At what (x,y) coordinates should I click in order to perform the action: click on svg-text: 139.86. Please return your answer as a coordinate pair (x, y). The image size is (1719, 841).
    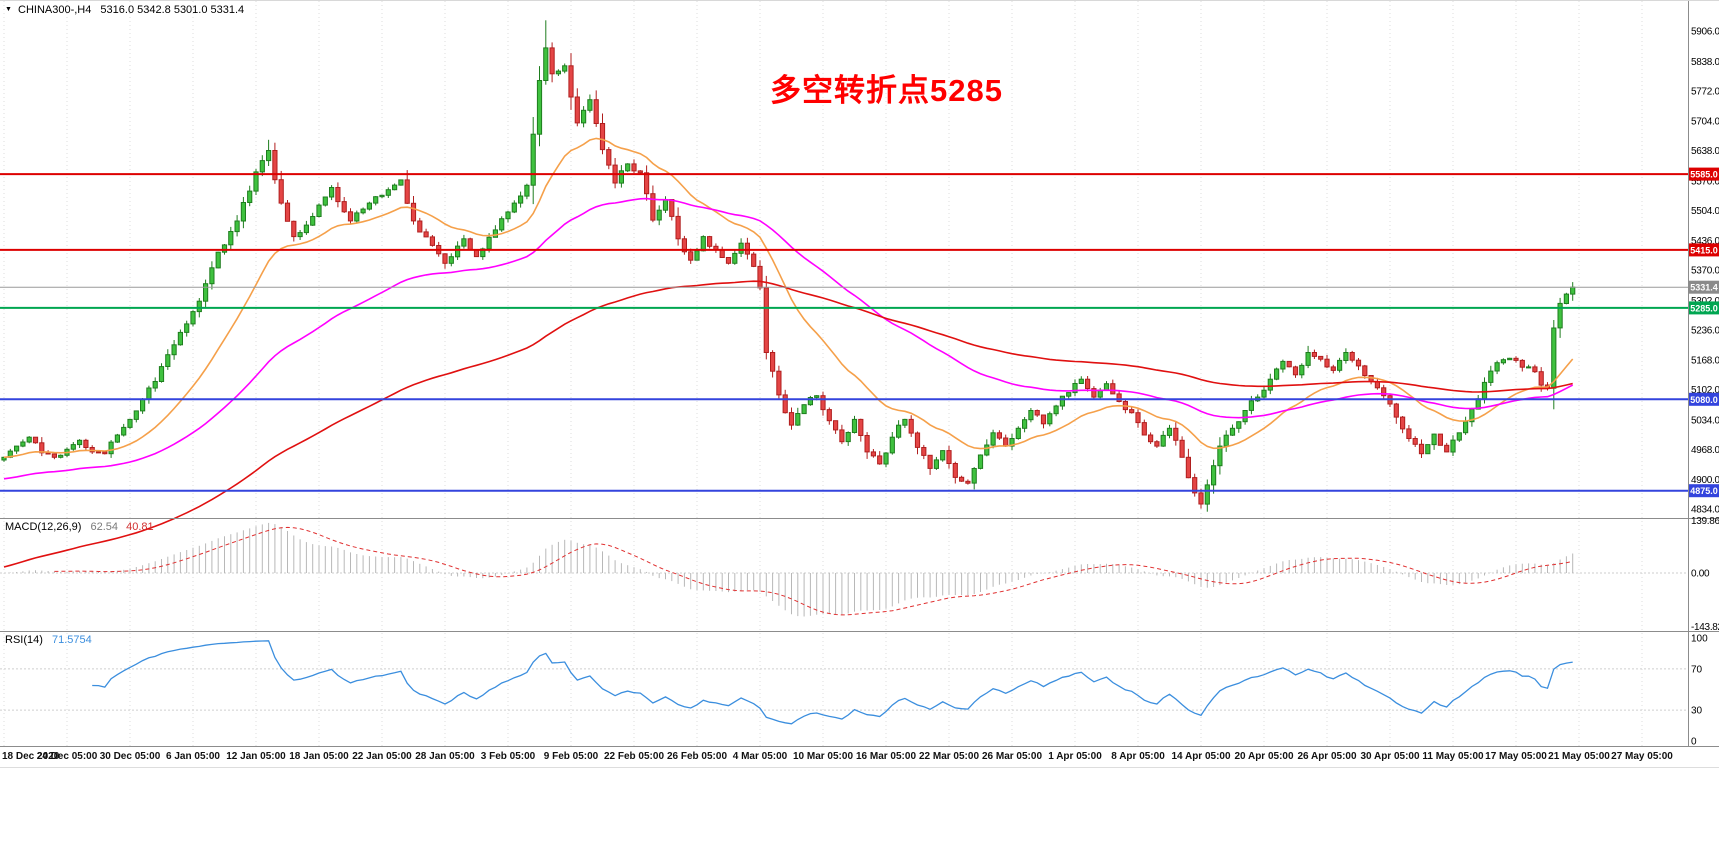
    Looking at the image, I should click on (1705, 521).